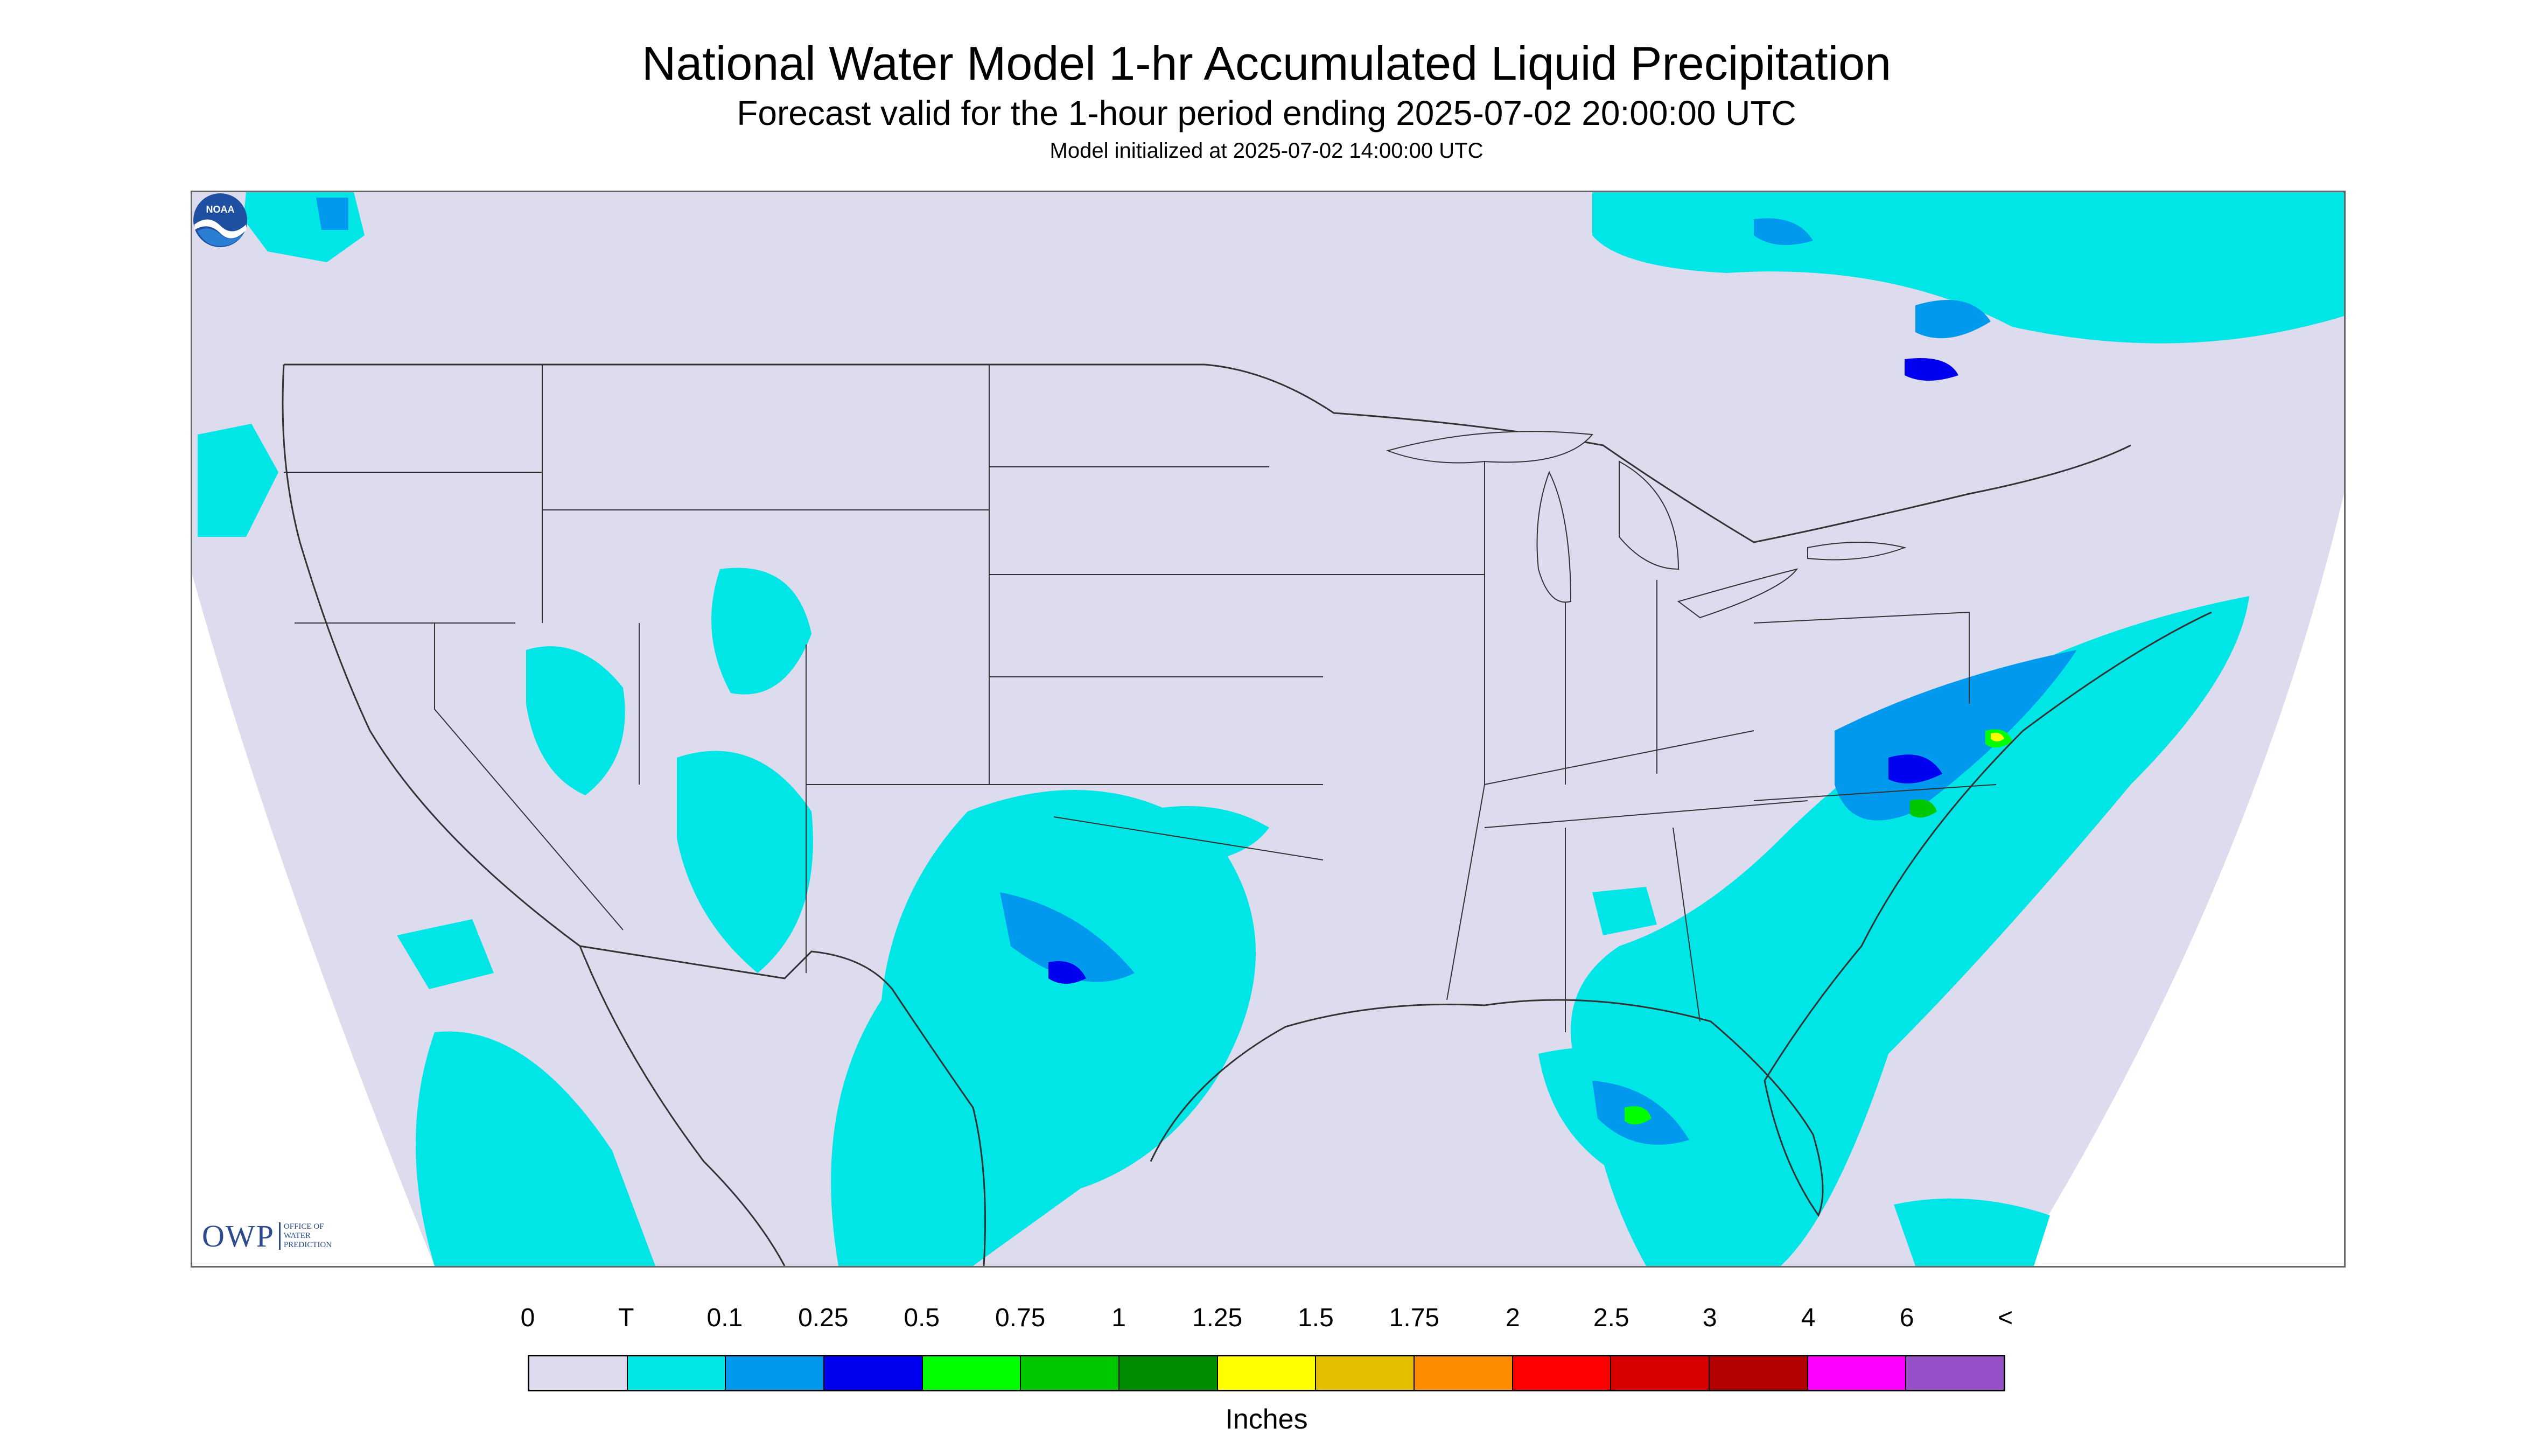 This screenshot has height=1456, width=2533. What do you see at coordinates (1650, 515) in the screenshot?
I see `lake-huron` at bounding box center [1650, 515].